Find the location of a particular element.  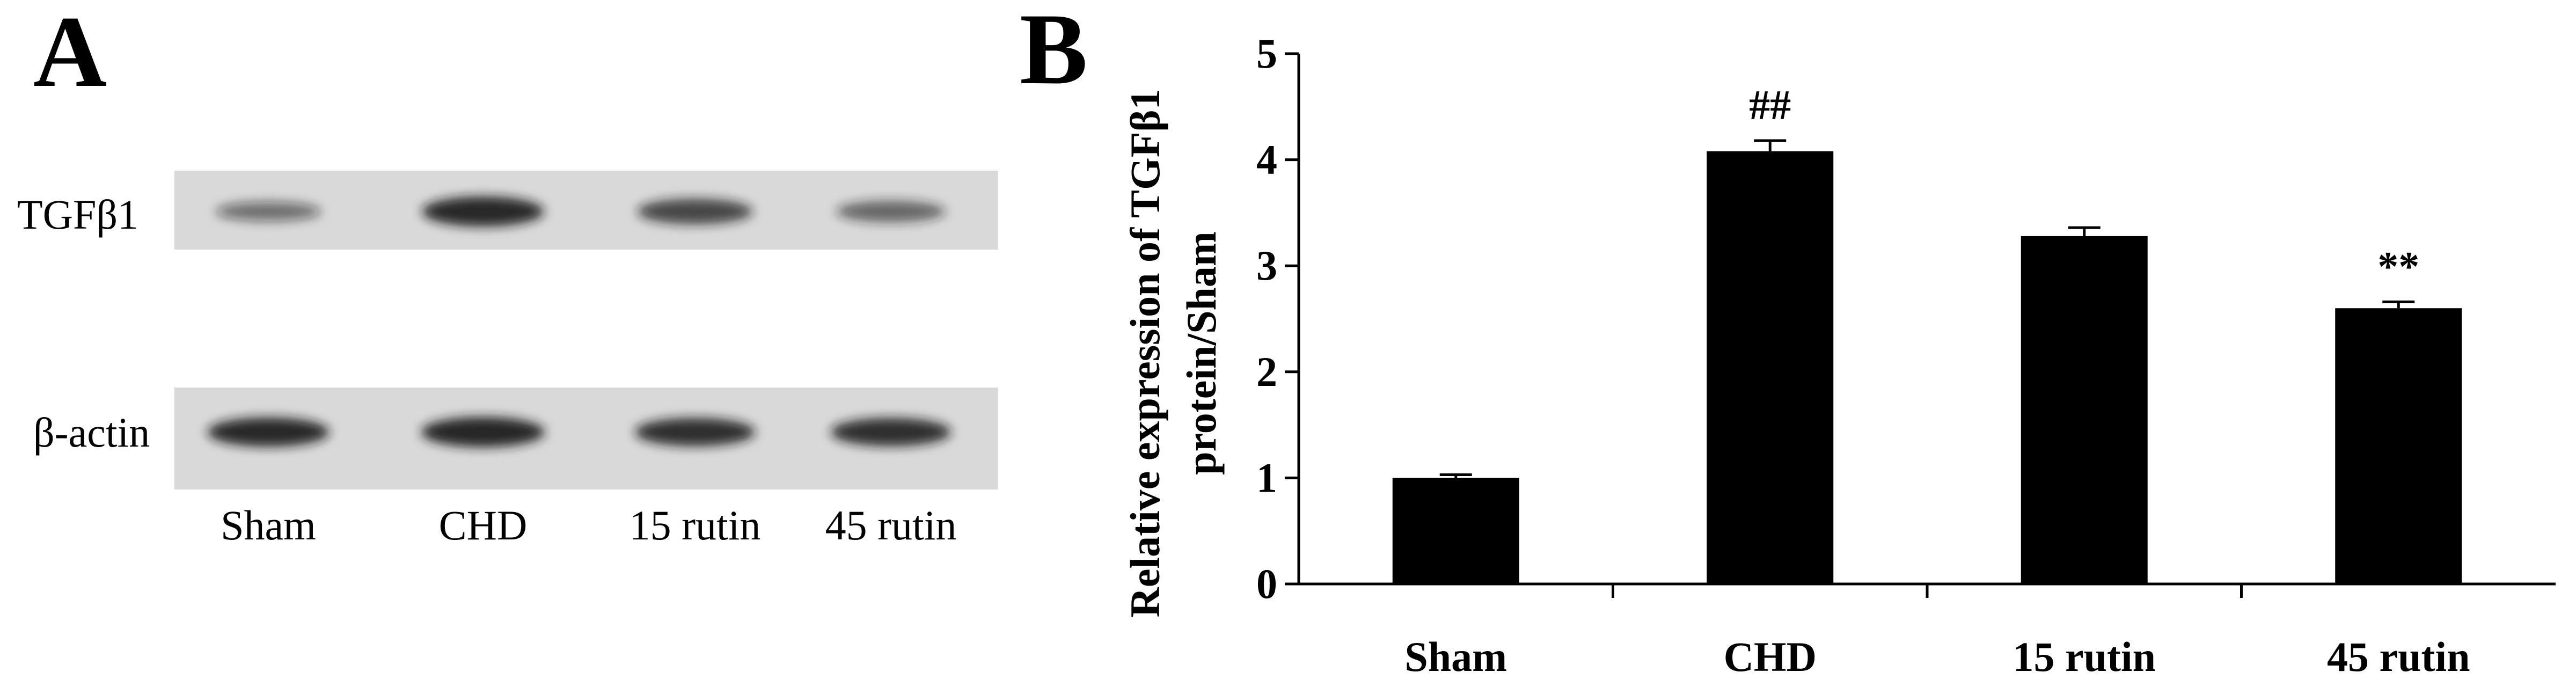

blot-row-label-beta-actin: β-actin is located at coordinates (91, 432).